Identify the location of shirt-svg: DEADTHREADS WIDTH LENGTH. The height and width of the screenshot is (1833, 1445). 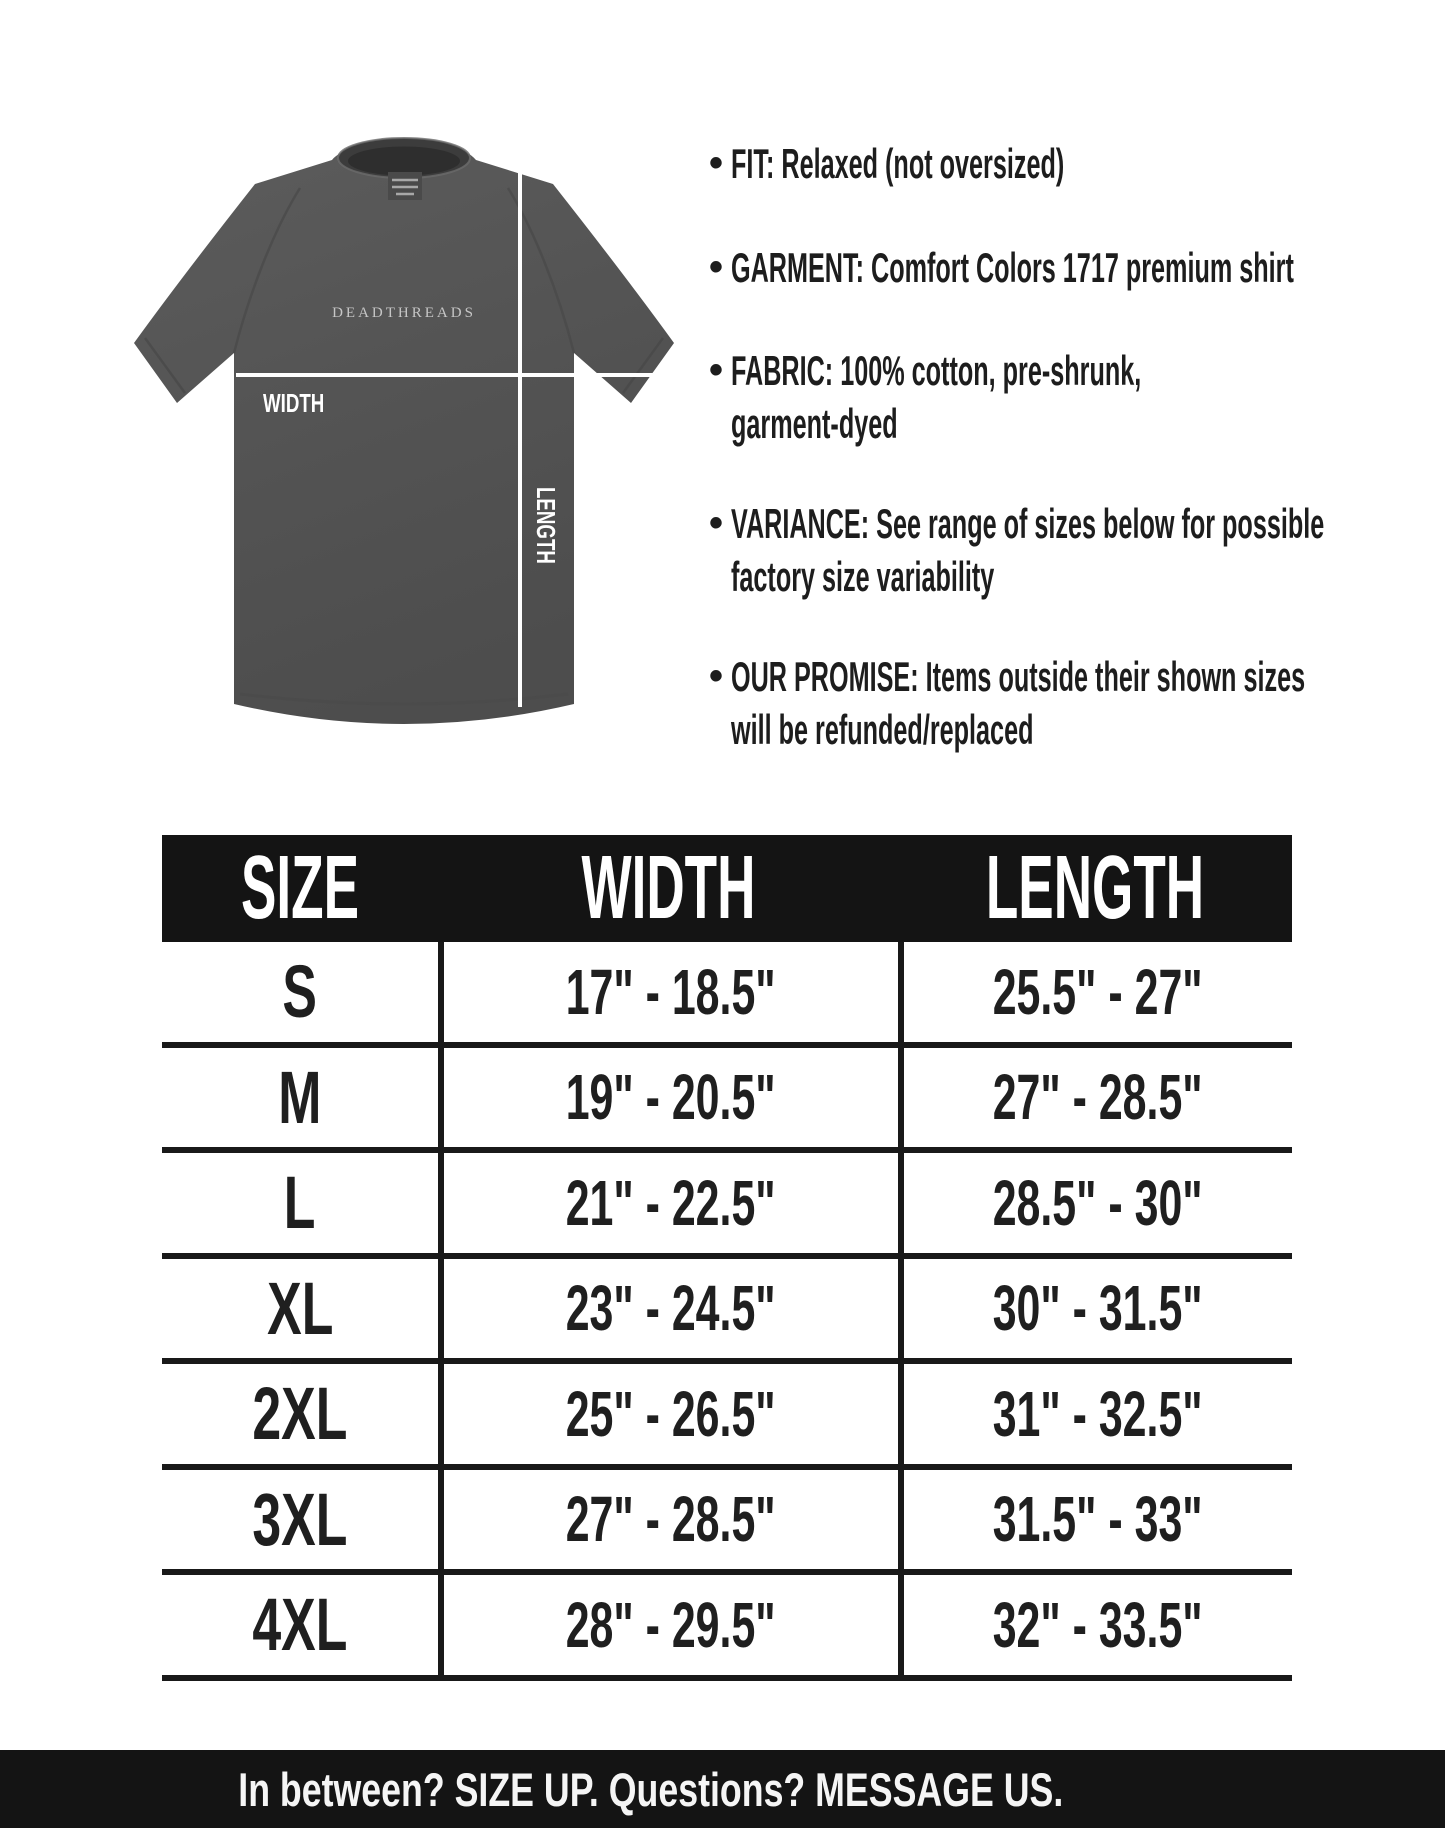
(404, 430).